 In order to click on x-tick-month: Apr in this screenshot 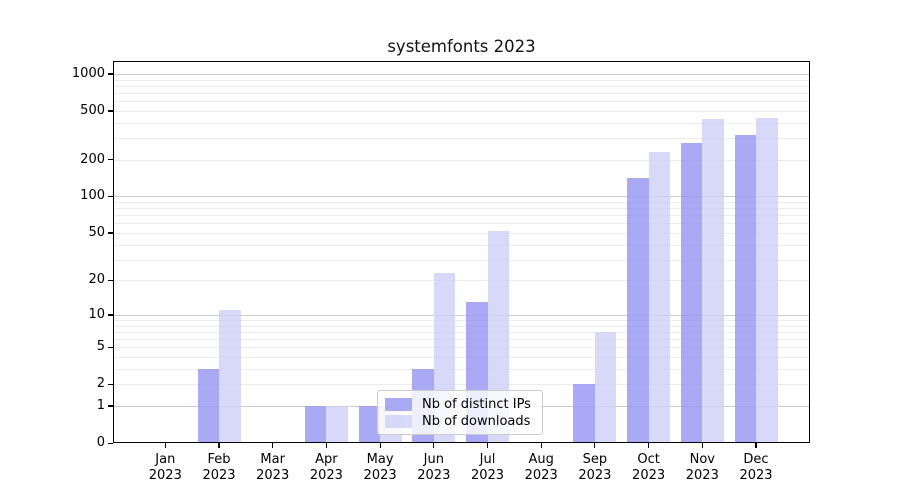, I will do `click(326, 459)`.